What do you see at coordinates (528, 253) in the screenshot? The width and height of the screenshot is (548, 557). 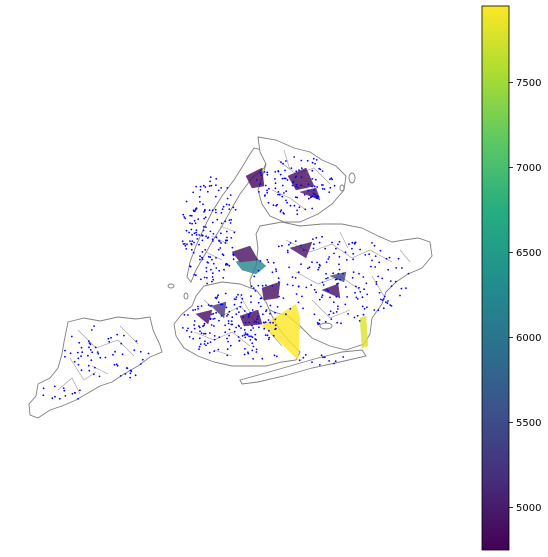 I see `colorbar-tick-label-3: 6500` at bounding box center [528, 253].